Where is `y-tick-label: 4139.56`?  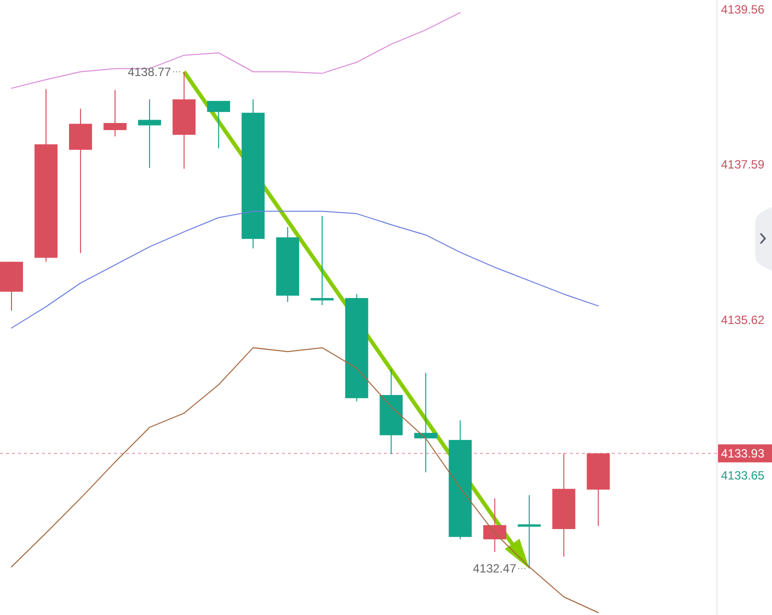
y-tick-label: 4139.56 is located at coordinates (743, 9).